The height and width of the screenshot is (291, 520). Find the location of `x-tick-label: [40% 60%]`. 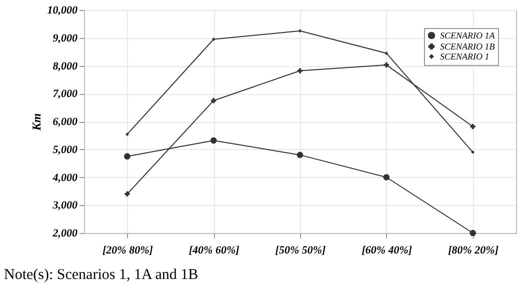

x-tick-label: [40% 60%] is located at coordinates (214, 250).